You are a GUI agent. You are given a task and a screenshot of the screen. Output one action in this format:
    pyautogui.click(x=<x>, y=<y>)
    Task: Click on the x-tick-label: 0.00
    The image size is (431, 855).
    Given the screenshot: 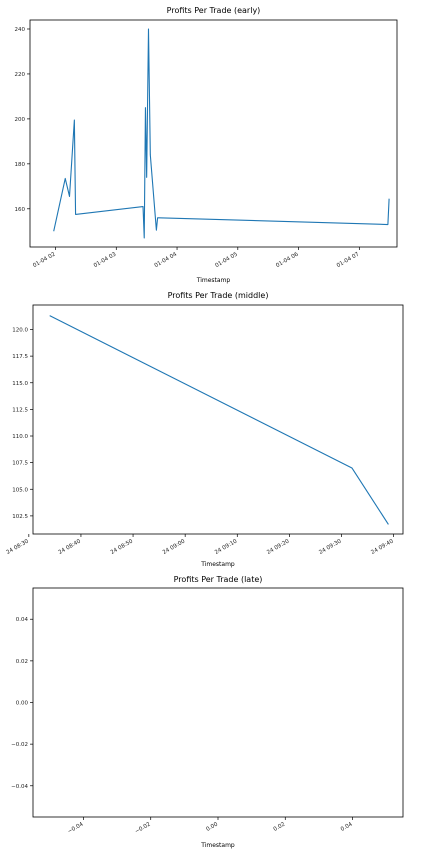 What is the action you would take?
    pyautogui.click(x=212, y=827)
    